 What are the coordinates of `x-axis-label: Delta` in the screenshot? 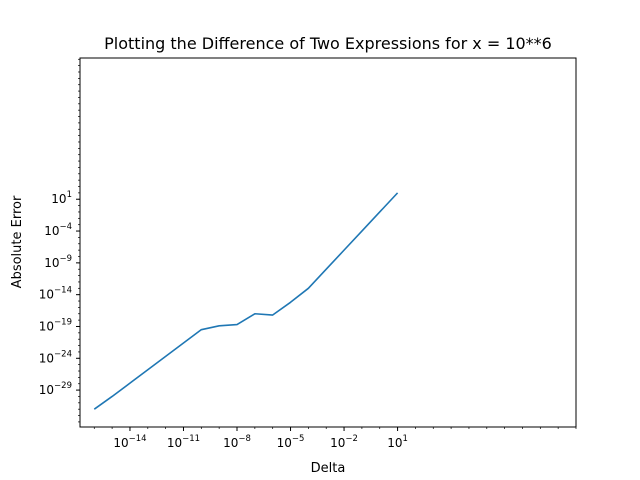 It's located at (328, 468).